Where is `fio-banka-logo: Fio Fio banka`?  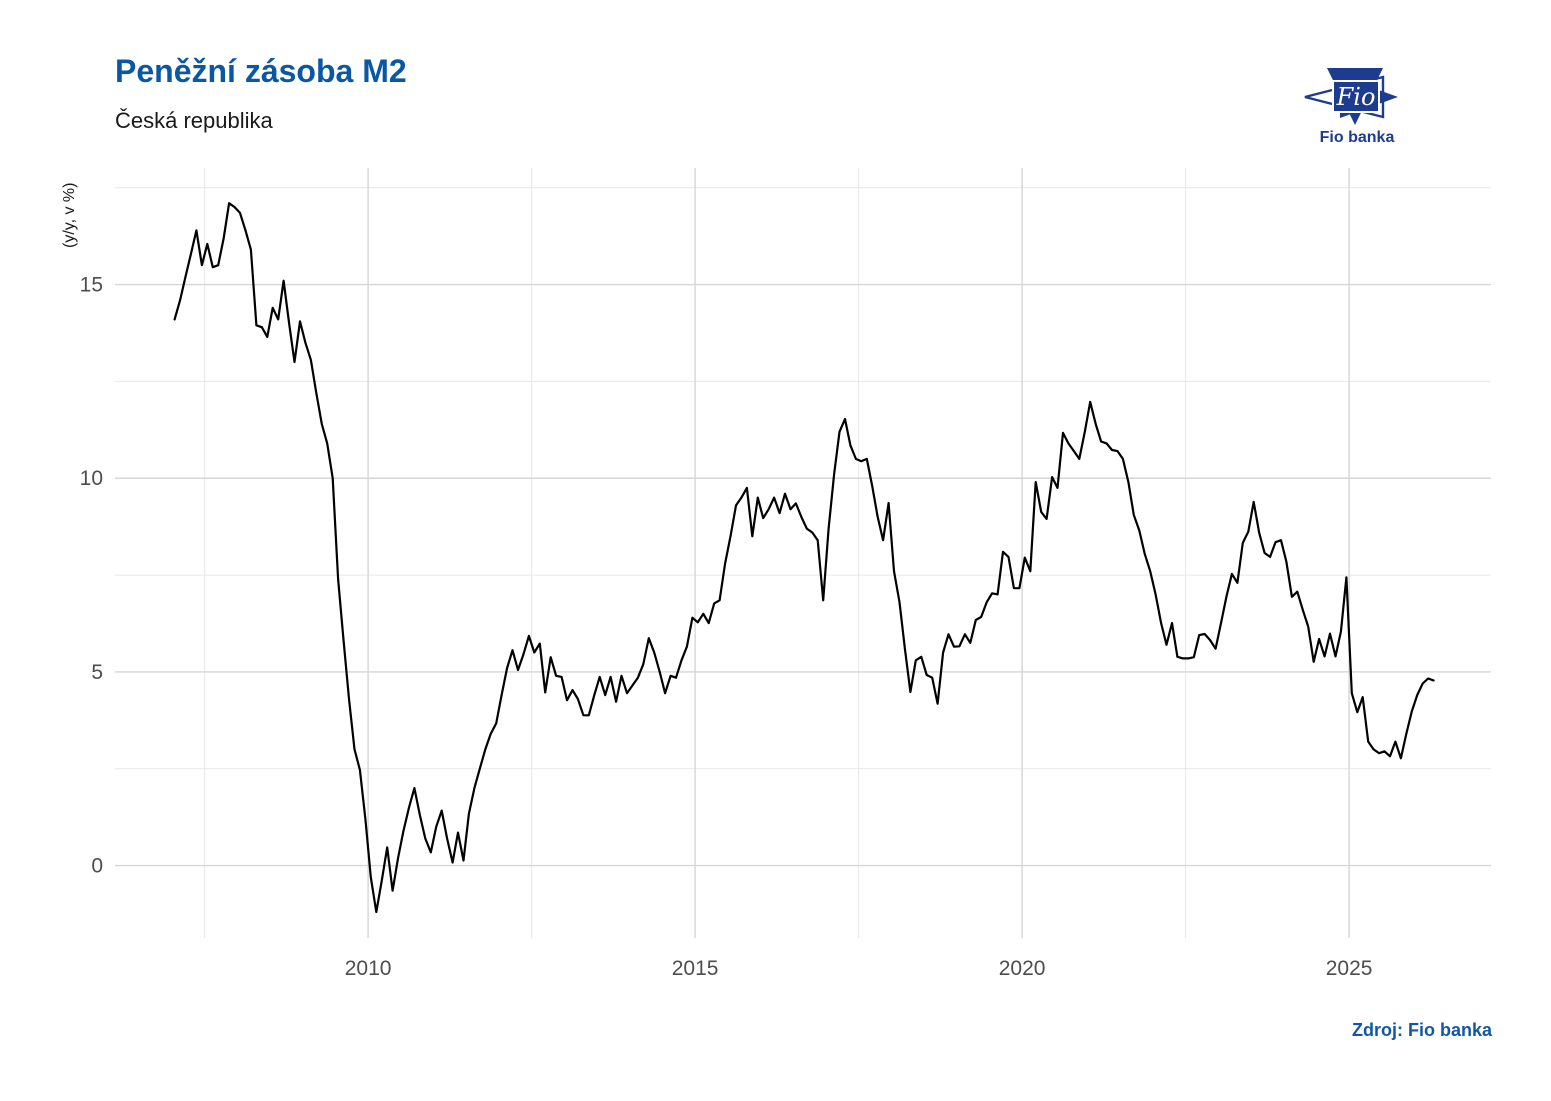 fio-banka-logo: Fio Fio banka is located at coordinates (1365, 102).